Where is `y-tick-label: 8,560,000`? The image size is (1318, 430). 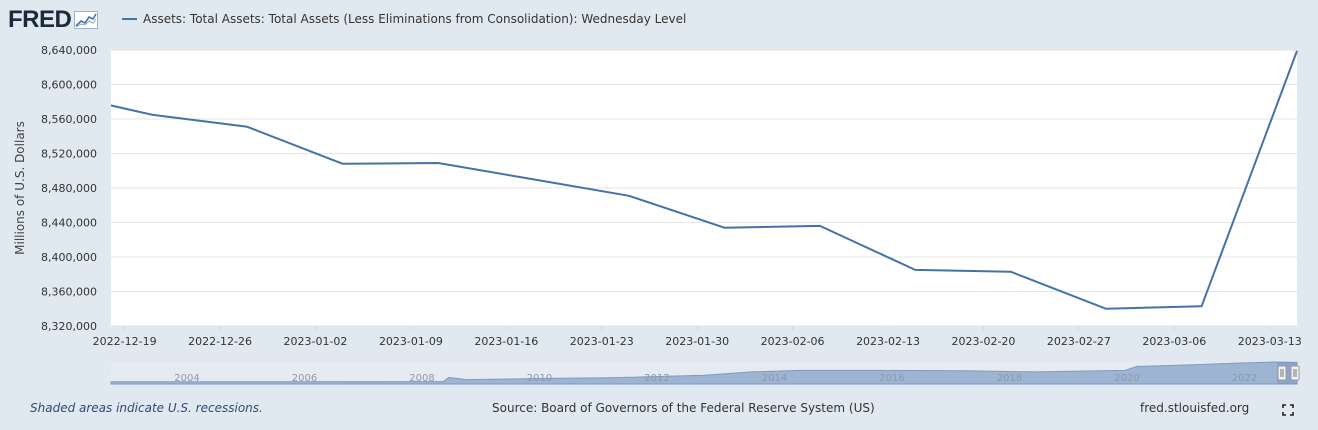
y-tick-label: 8,560,000 is located at coordinates (69, 119).